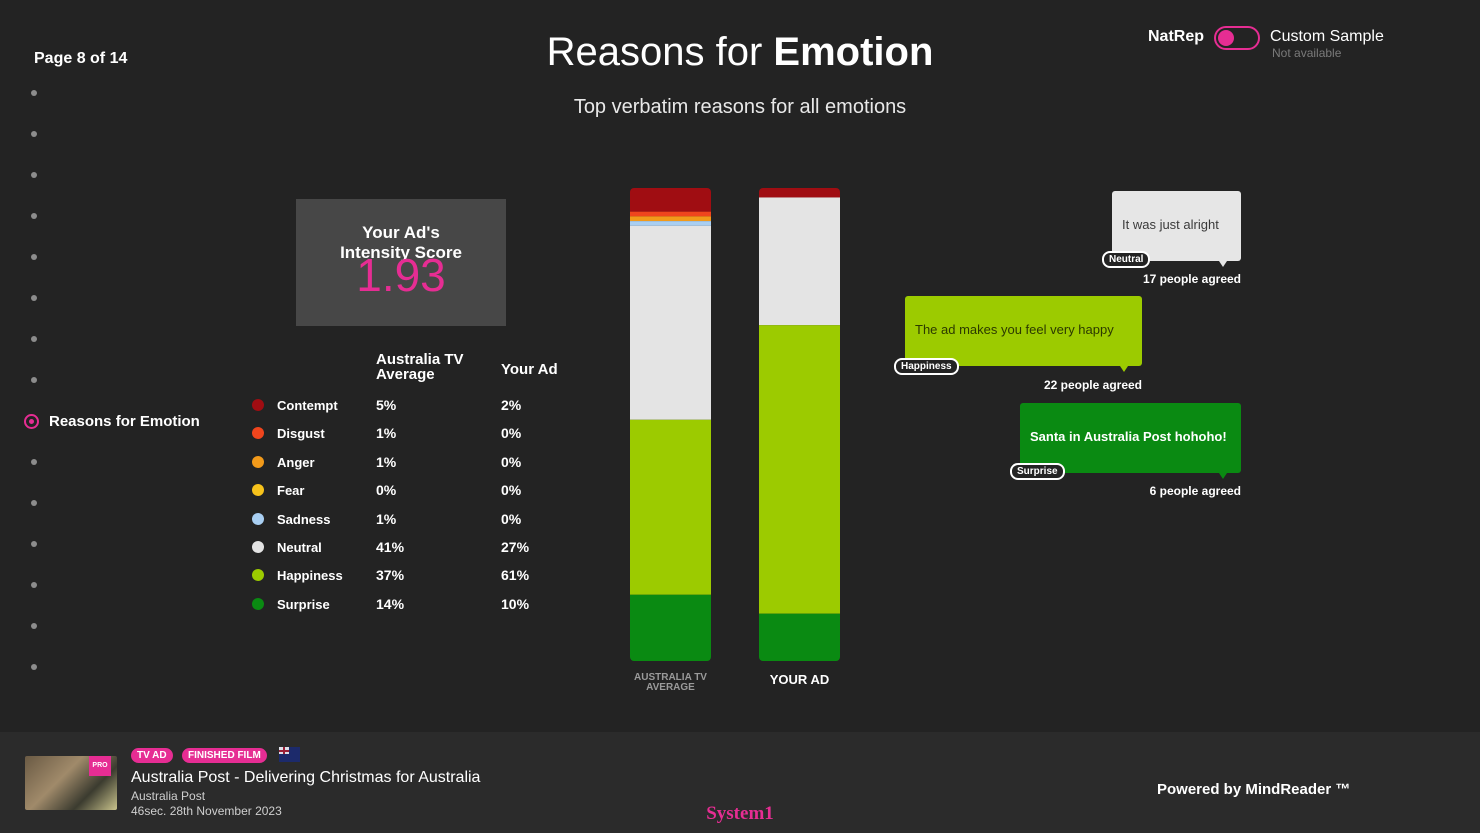  What do you see at coordinates (1237, 38) in the screenshot?
I see `sample-toggle-switch` at bounding box center [1237, 38].